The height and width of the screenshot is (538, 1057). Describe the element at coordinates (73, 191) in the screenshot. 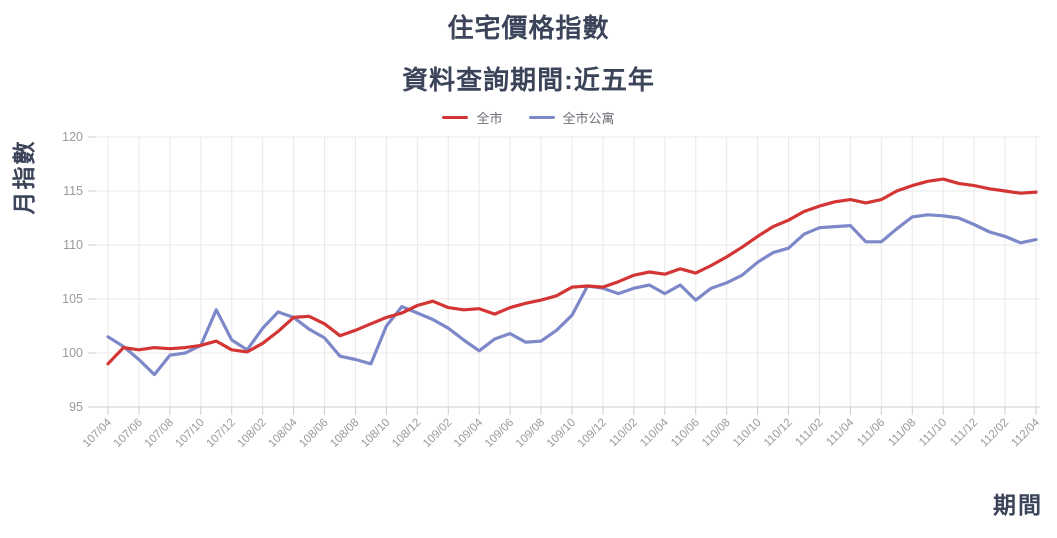

I see `y-tick-label: 115` at that location.